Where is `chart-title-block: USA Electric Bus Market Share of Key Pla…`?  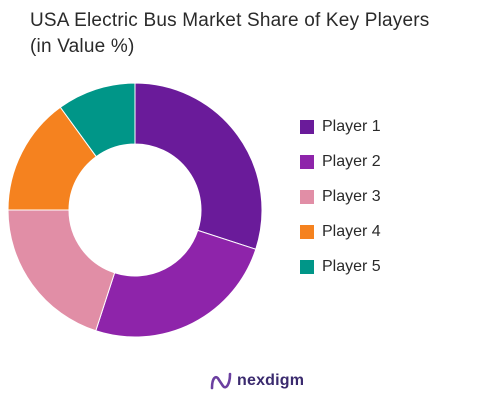 chart-title-block: USA Electric Bus Market Share of Key Pla… is located at coordinates (260, 34).